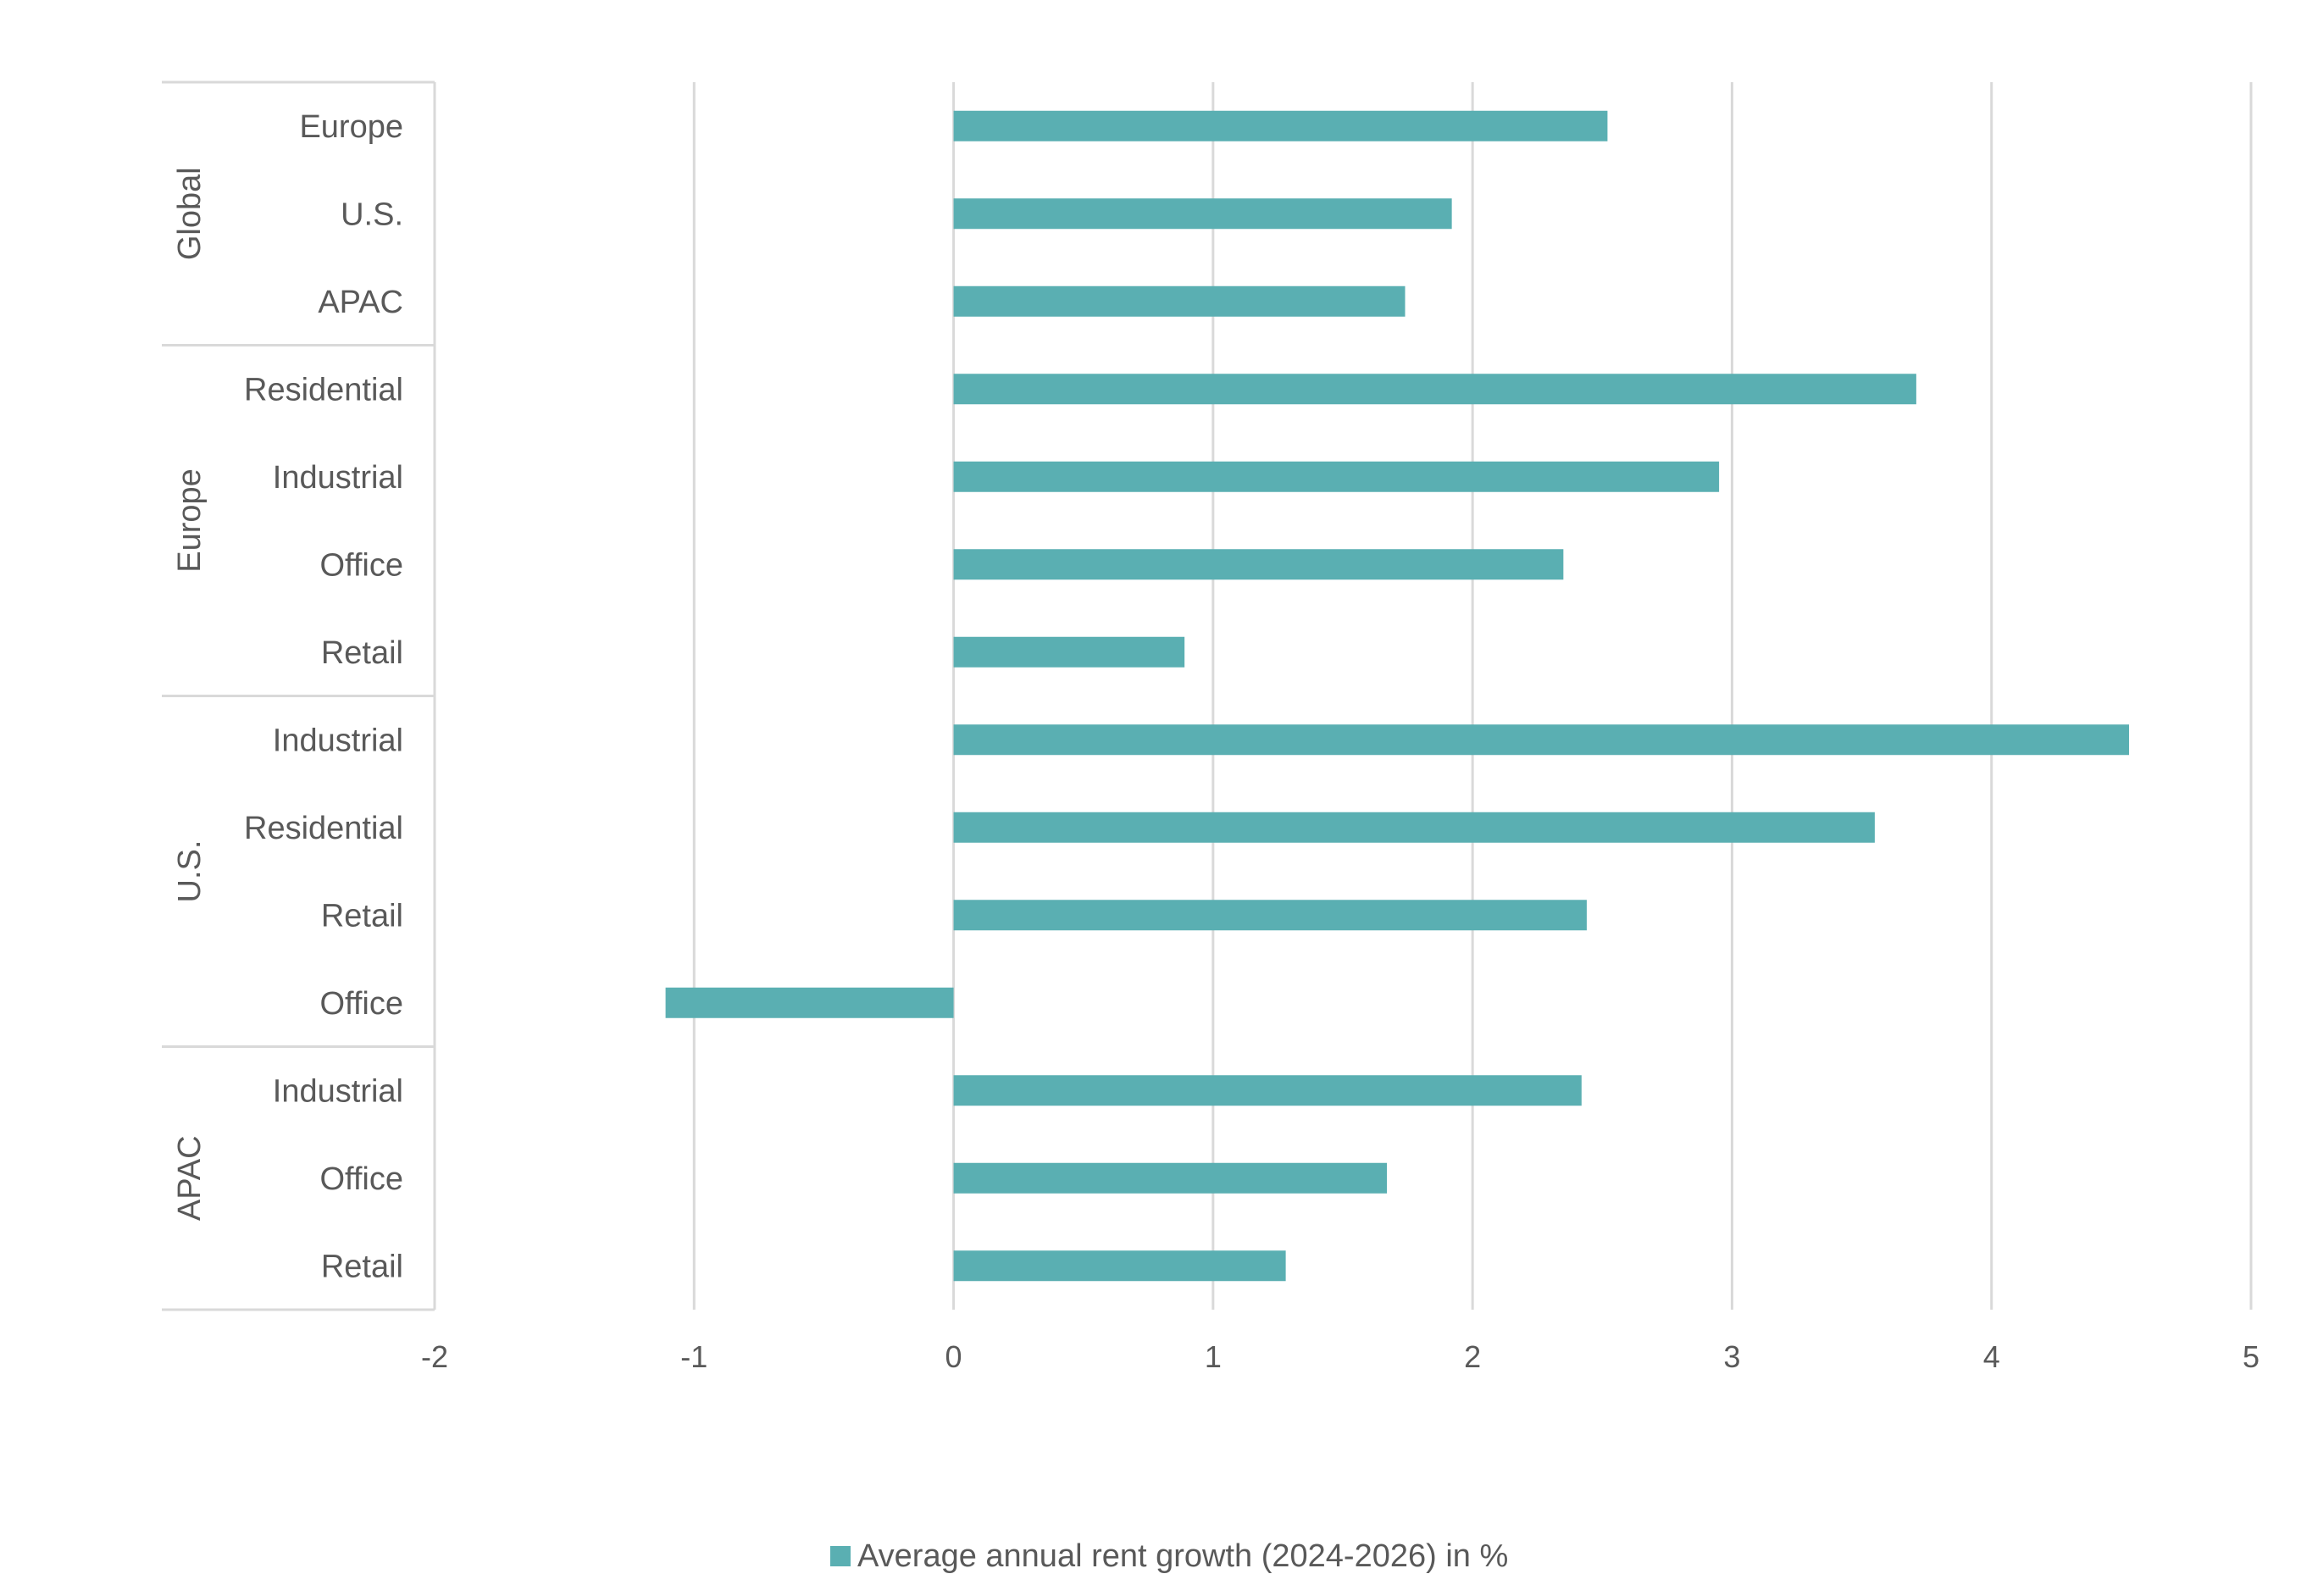  I want to click on x-tick-label: 4, so click(1991, 1356).